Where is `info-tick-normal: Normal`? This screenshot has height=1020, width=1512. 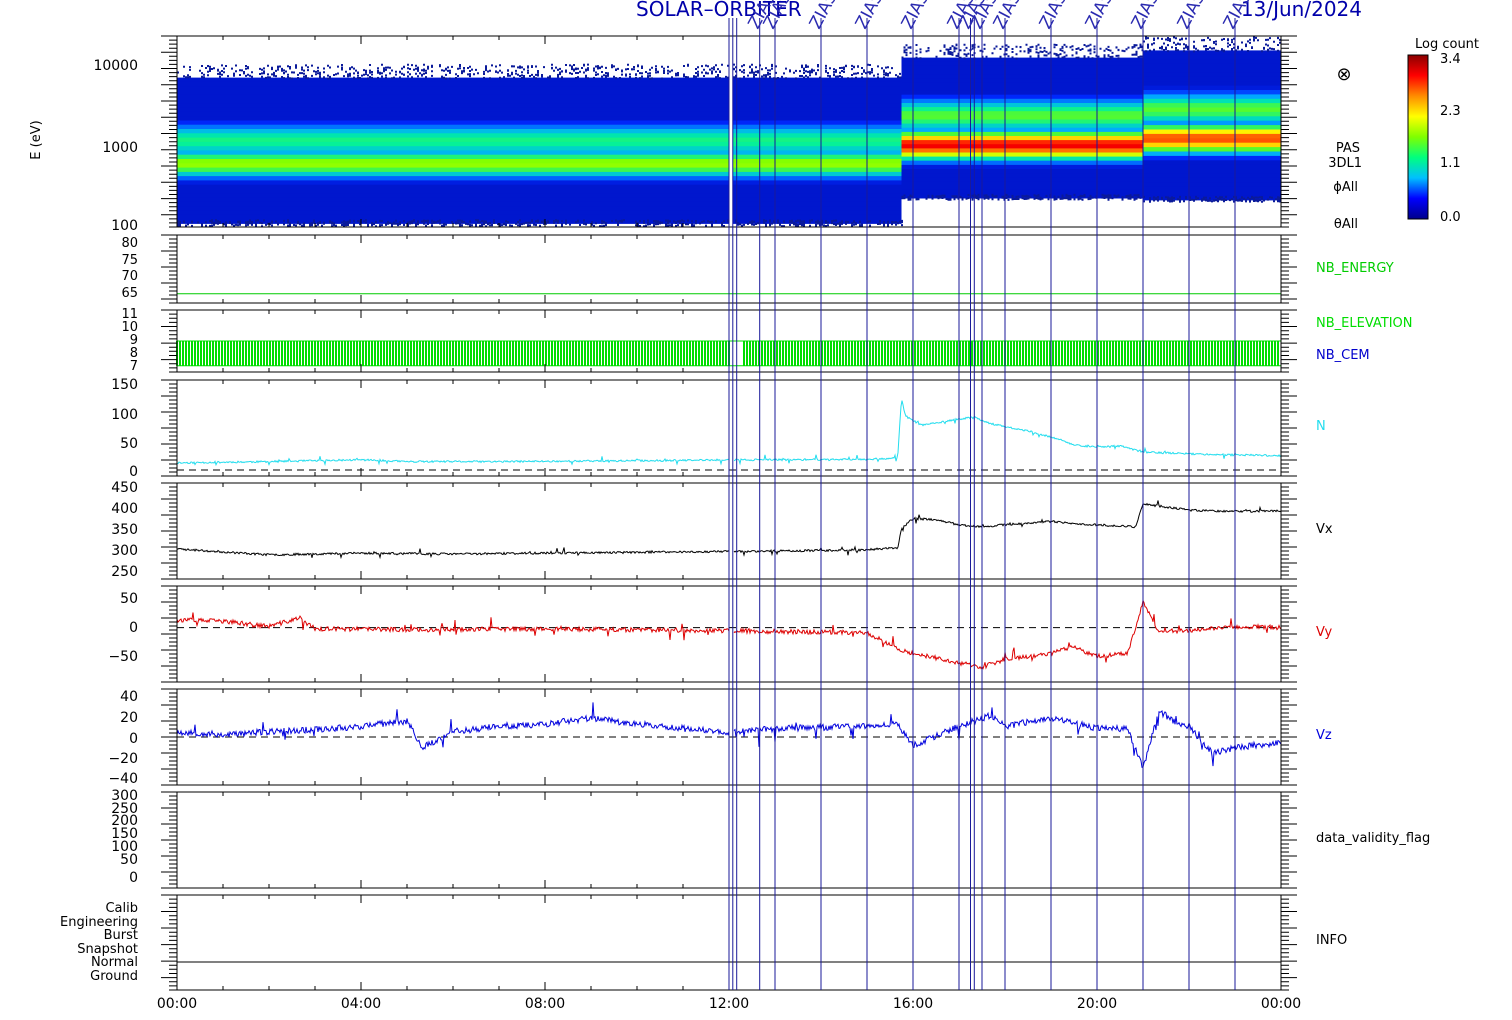
info-tick-normal: Normal is located at coordinates (114, 962).